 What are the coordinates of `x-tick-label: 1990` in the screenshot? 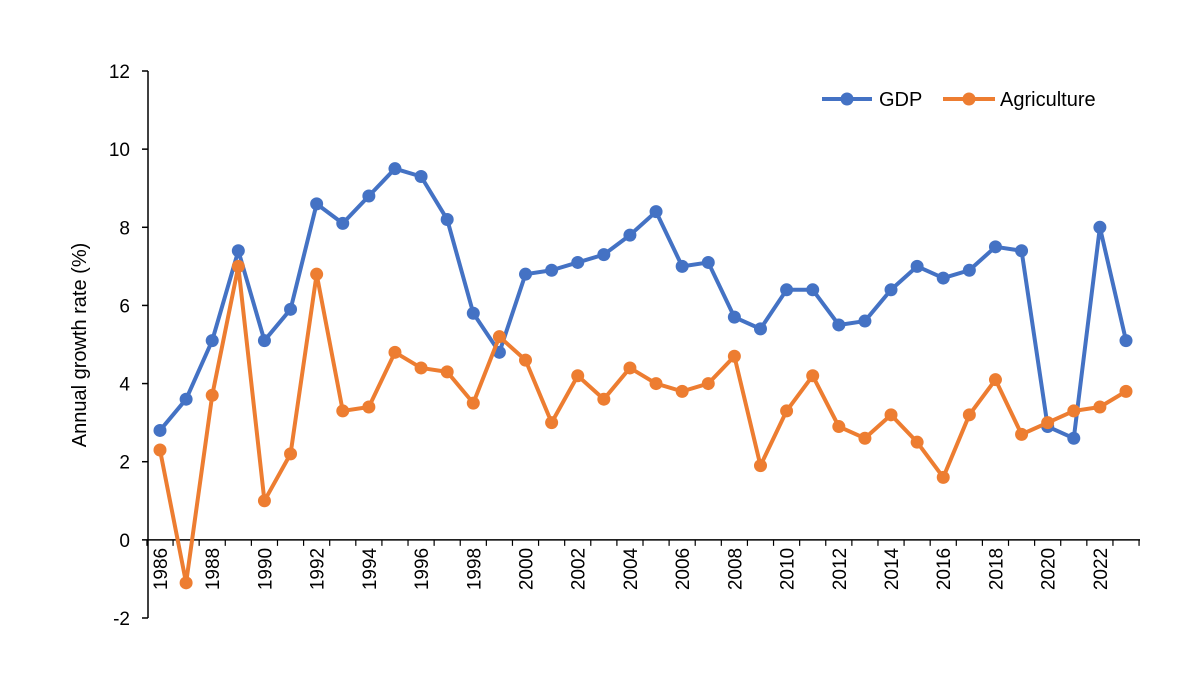 It's located at (265, 569).